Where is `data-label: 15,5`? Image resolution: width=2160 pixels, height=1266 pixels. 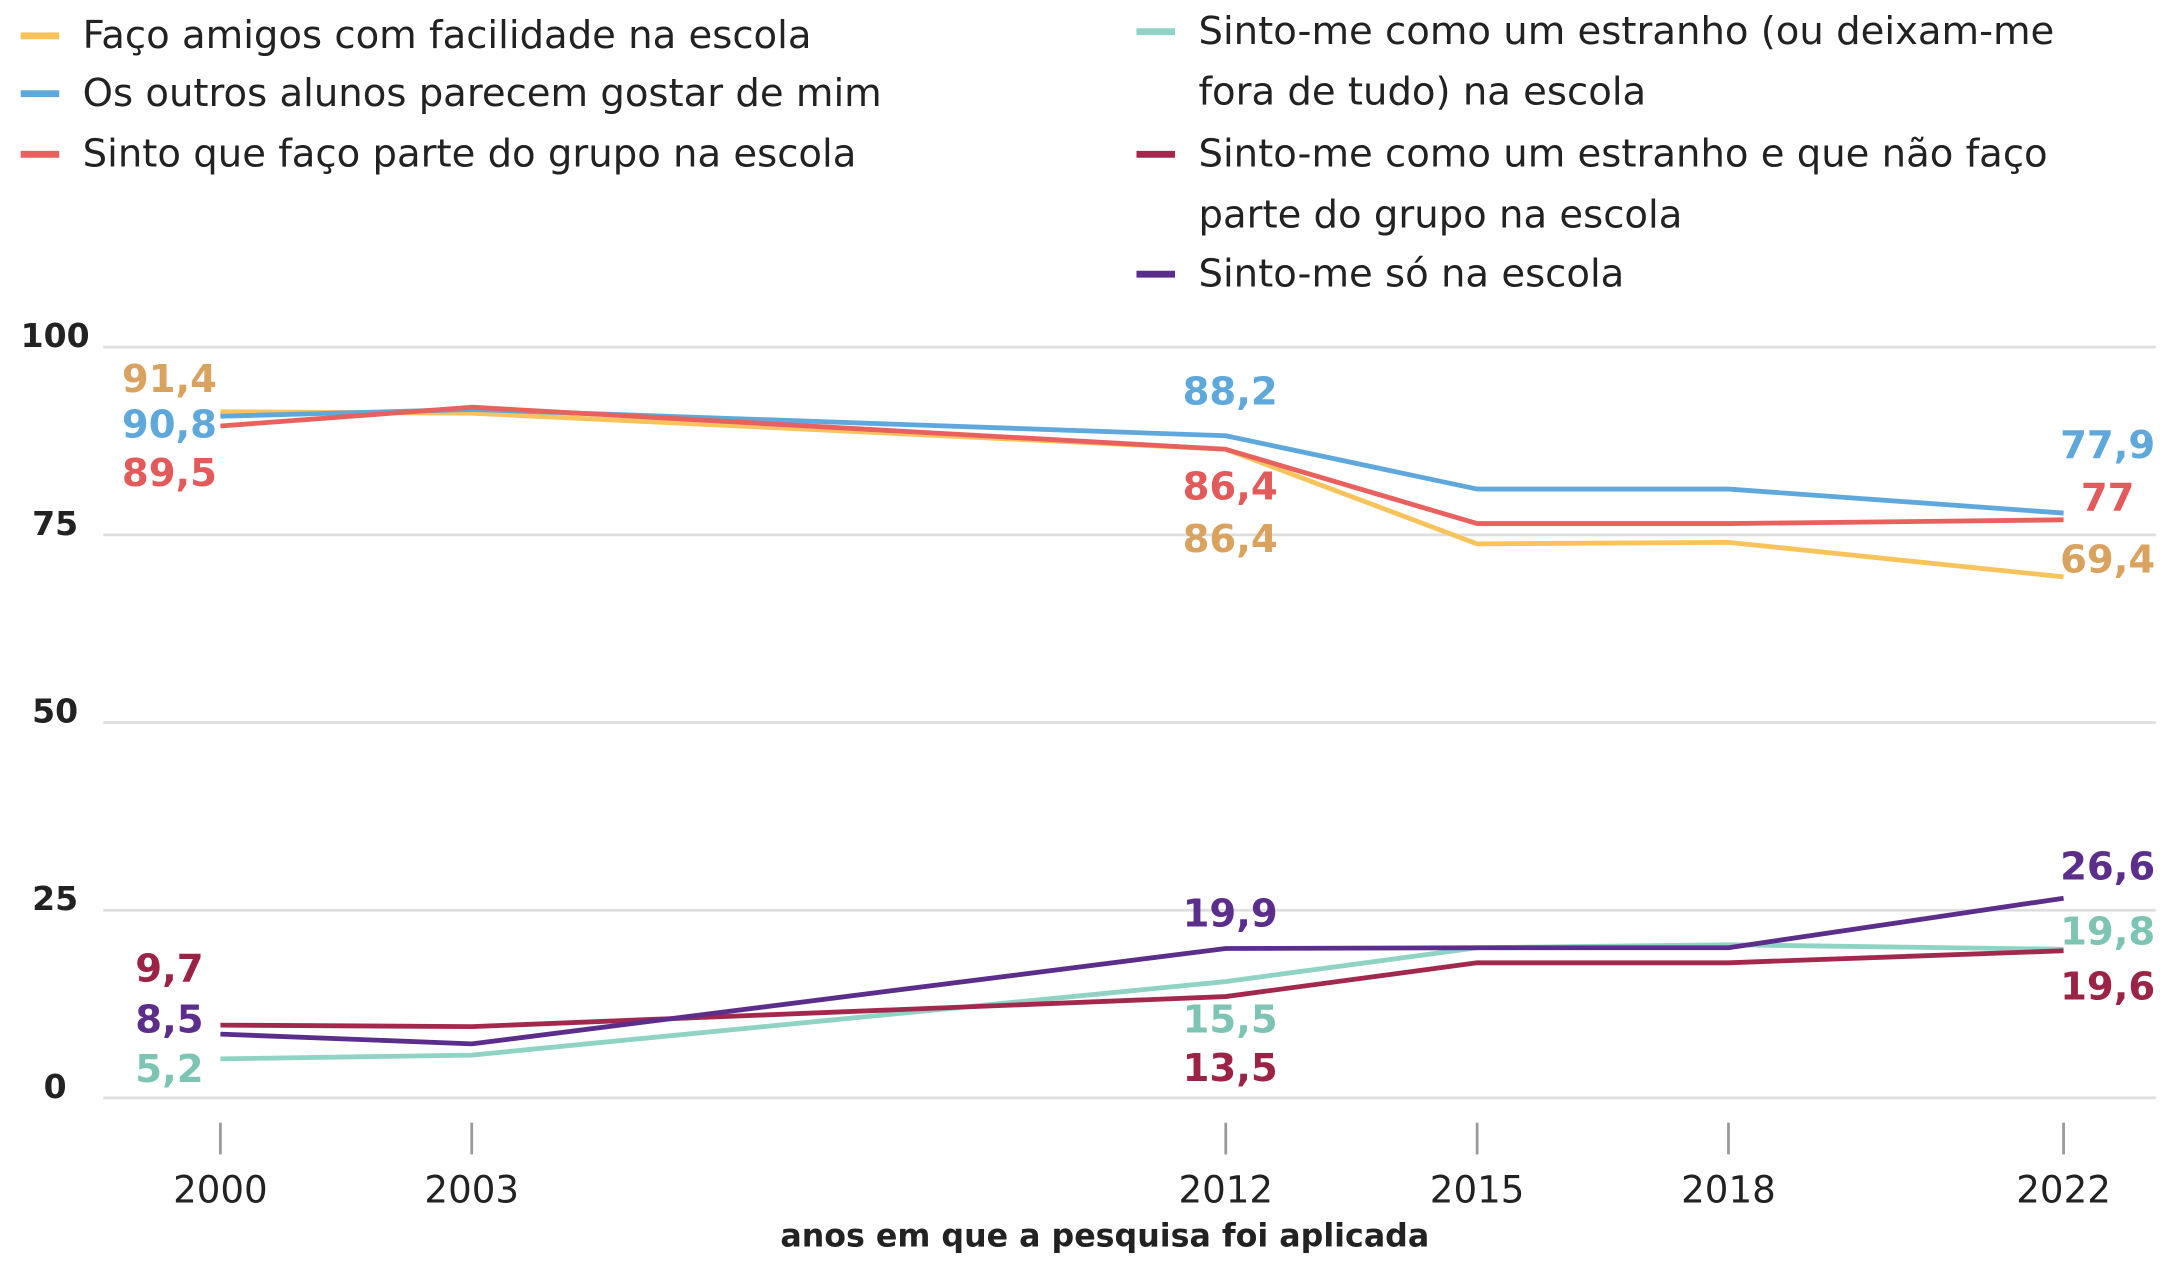
data-label: 15,5 is located at coordinates (1230, 1020).